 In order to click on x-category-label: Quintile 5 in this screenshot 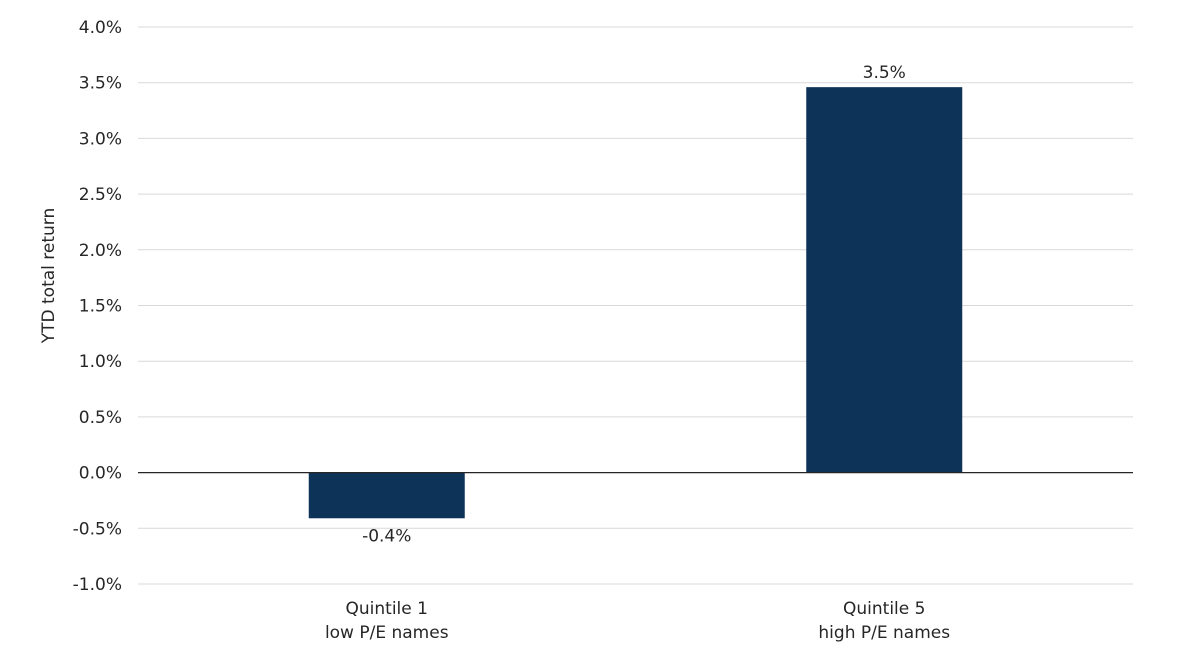, I will do `click(884, 609)`.